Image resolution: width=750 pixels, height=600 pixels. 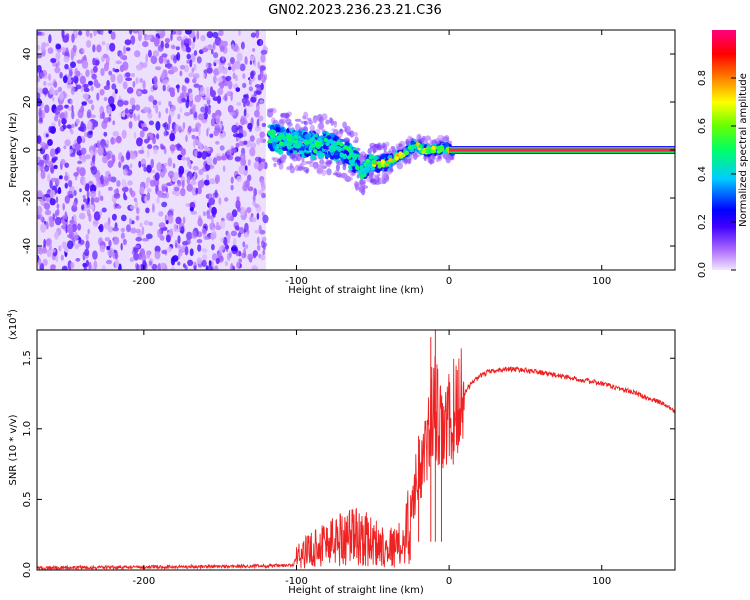 What do you see at coordinates (27, 570) in the screenshot?
I see `y-tick-label: 0.0` at bounding box center [27, 570].